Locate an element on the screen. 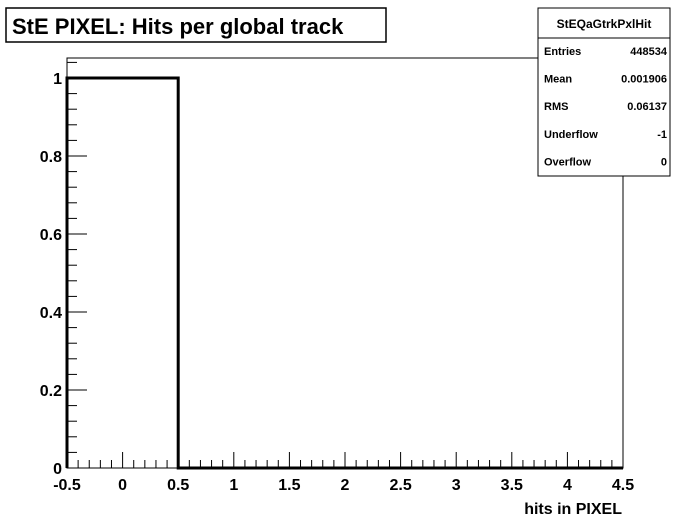 Image resolution: width=676 pixels, height=527 pixels. x-tick-label: 1 is located at coordinates (233, 485).